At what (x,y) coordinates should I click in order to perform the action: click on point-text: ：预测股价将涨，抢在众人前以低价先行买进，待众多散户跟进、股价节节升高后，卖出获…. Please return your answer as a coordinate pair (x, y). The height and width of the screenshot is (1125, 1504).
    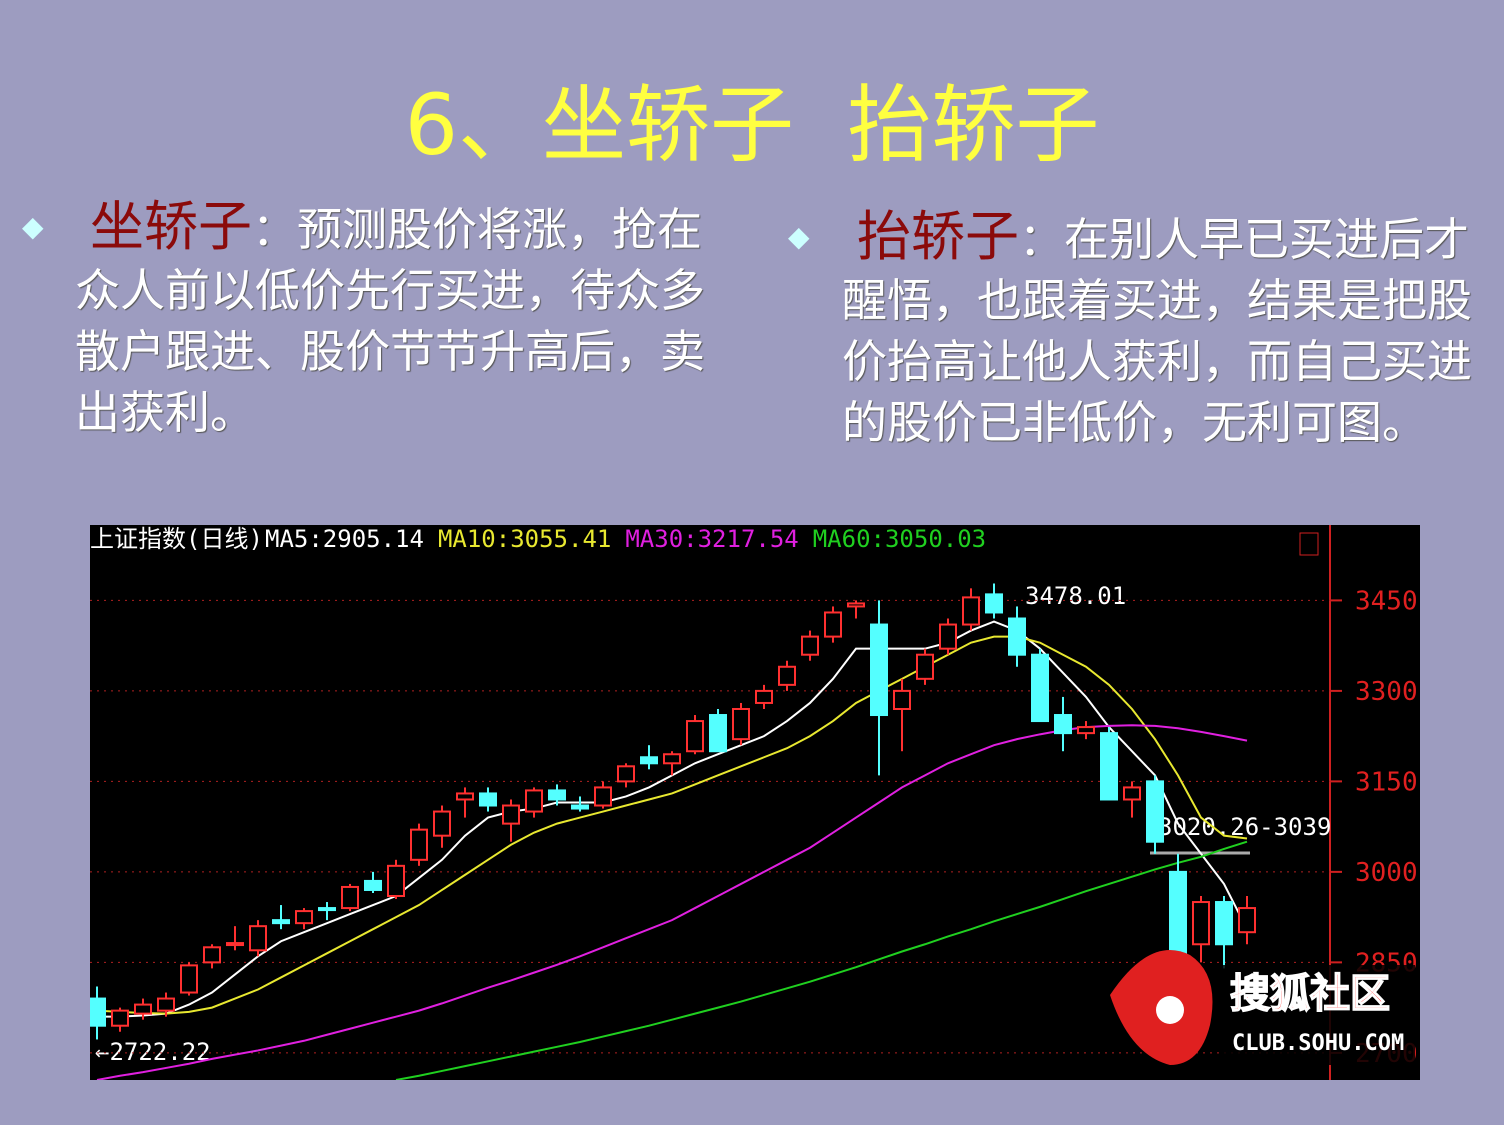
    Looking at the image, I should click on (390, 321).